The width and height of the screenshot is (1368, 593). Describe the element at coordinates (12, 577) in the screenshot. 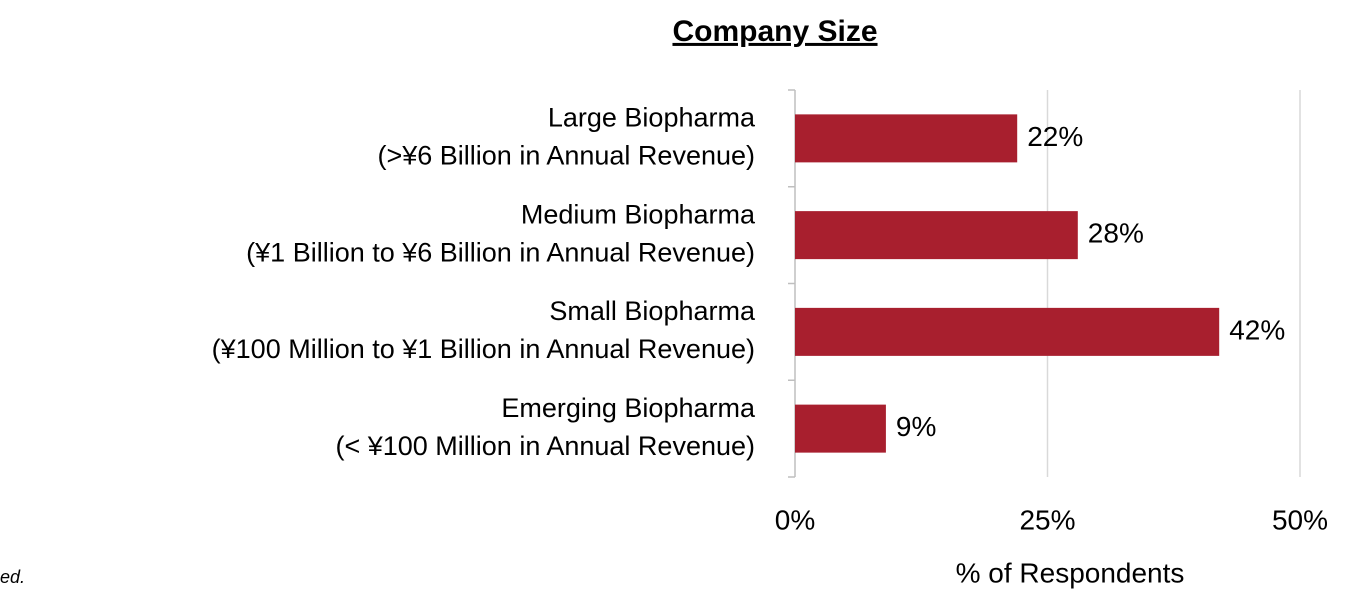

I see `footnote: ed.` at that location.